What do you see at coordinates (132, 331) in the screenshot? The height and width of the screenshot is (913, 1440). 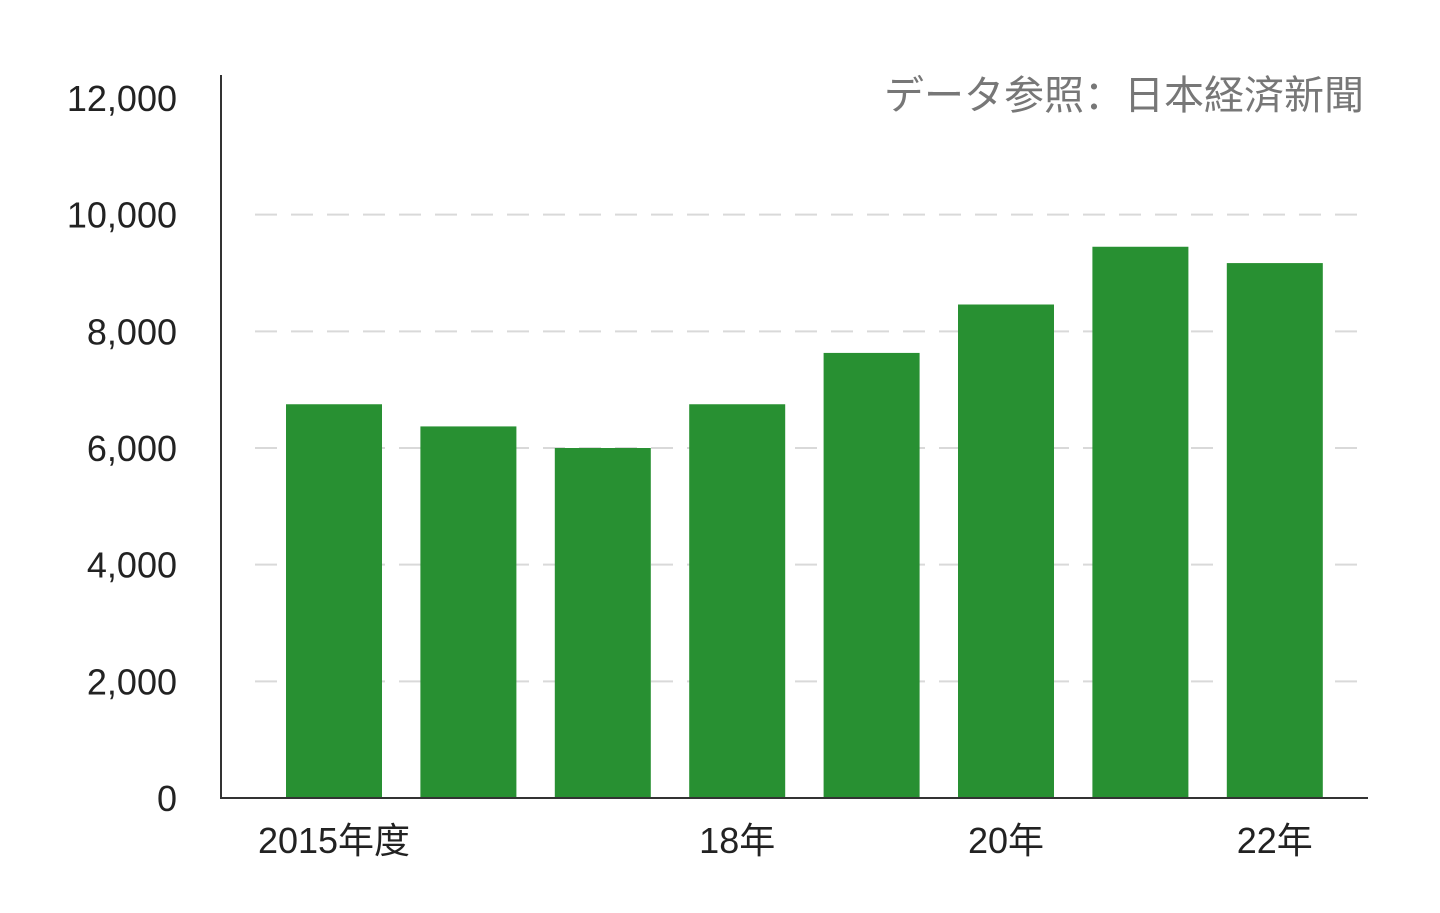 I see `y-tick-label: 8,000` at bounding box center [132, 331].